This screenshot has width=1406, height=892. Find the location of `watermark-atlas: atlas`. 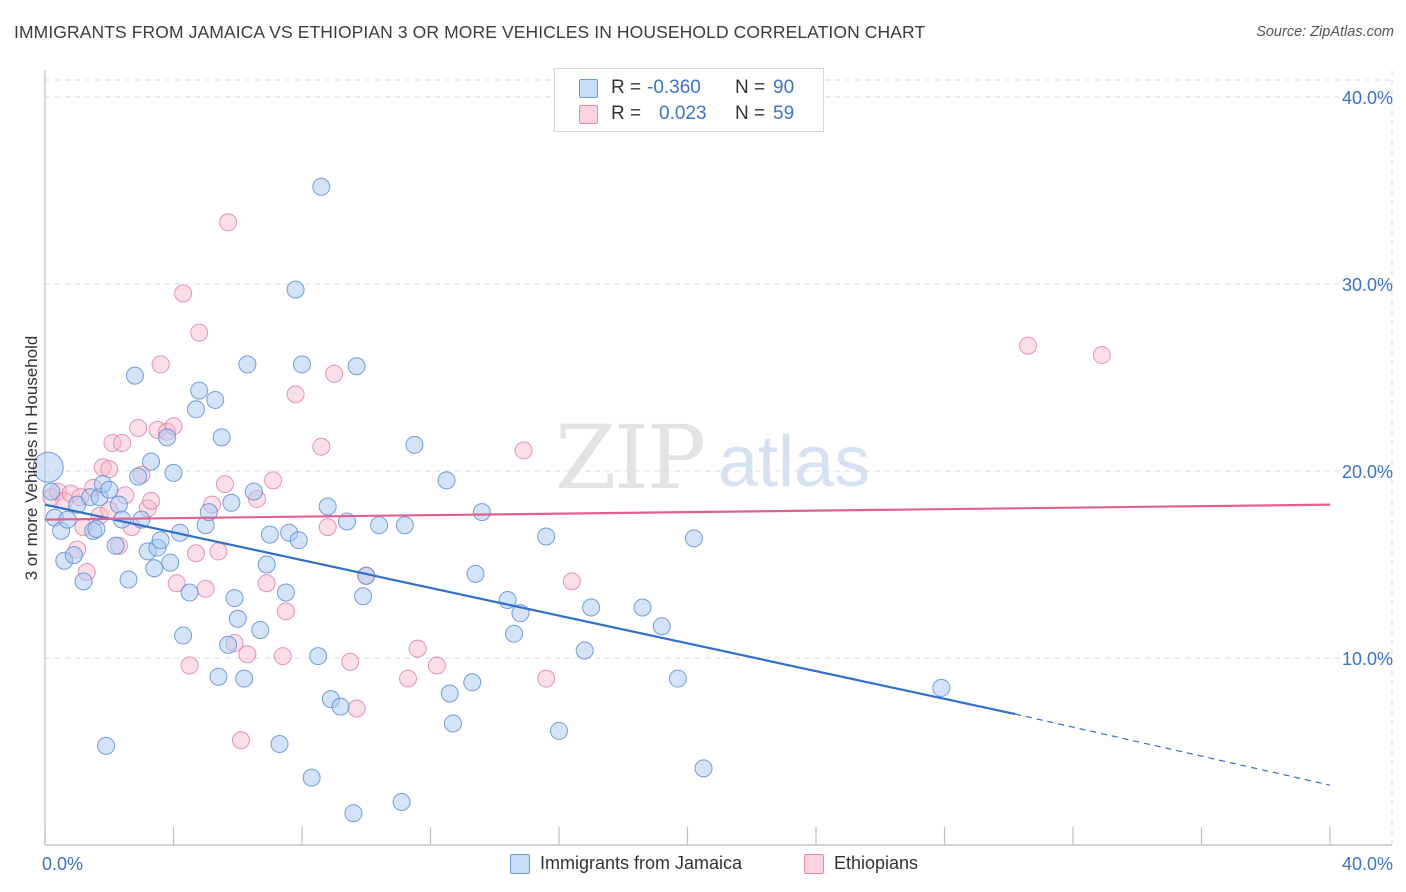

watermark-atlas: atlas is located at coordinates (794, 462).